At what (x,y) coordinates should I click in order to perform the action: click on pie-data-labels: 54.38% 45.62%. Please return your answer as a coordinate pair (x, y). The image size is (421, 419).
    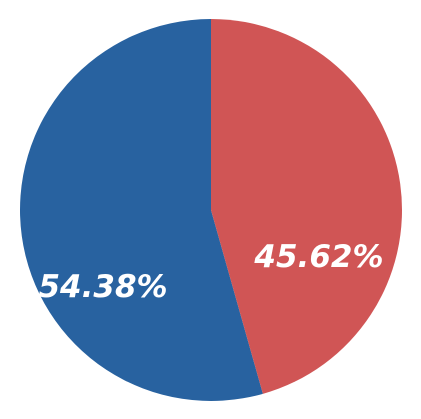
    Looking at the image, I should click on (210, 272).